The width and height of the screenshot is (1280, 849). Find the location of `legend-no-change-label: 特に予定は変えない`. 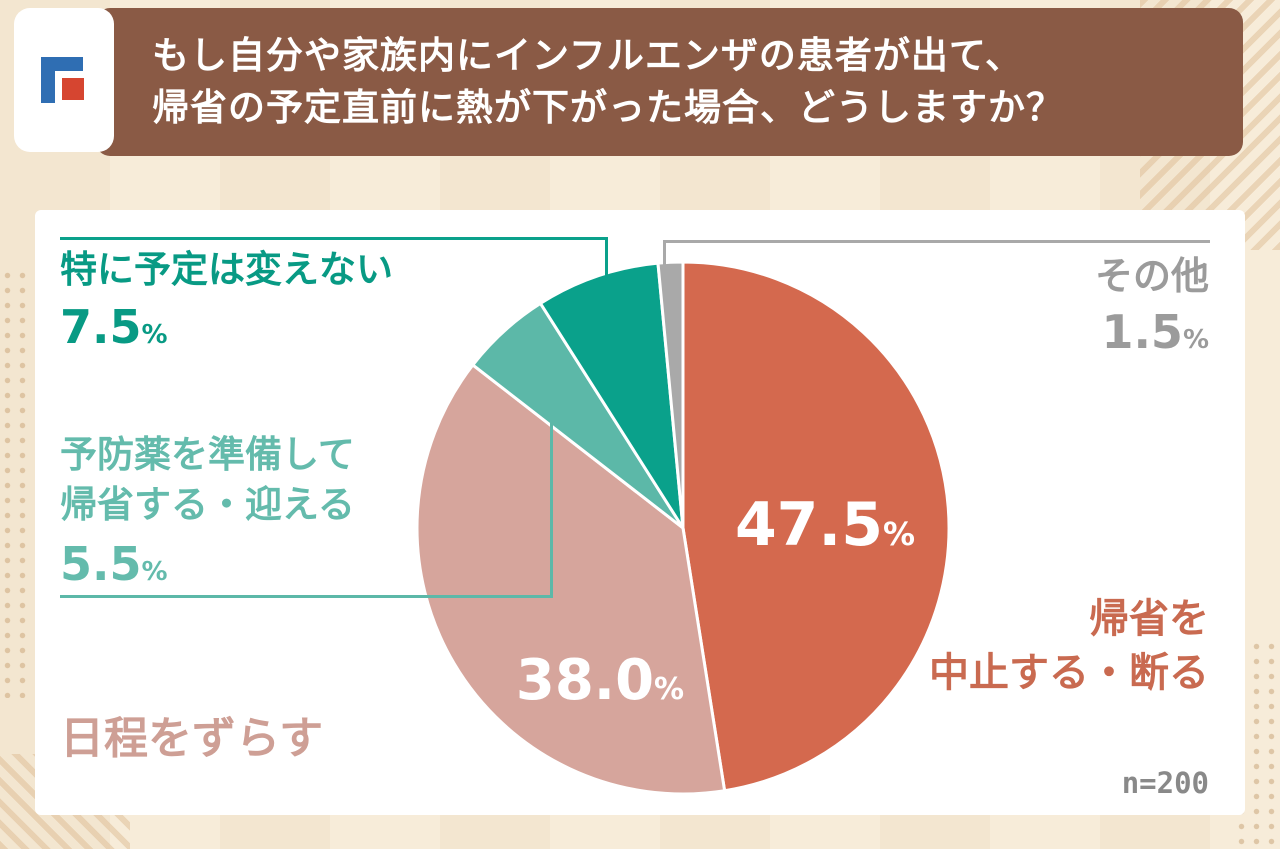

legend-no-change-label: 特に予定は変えない is located at coordinates (226, 269).